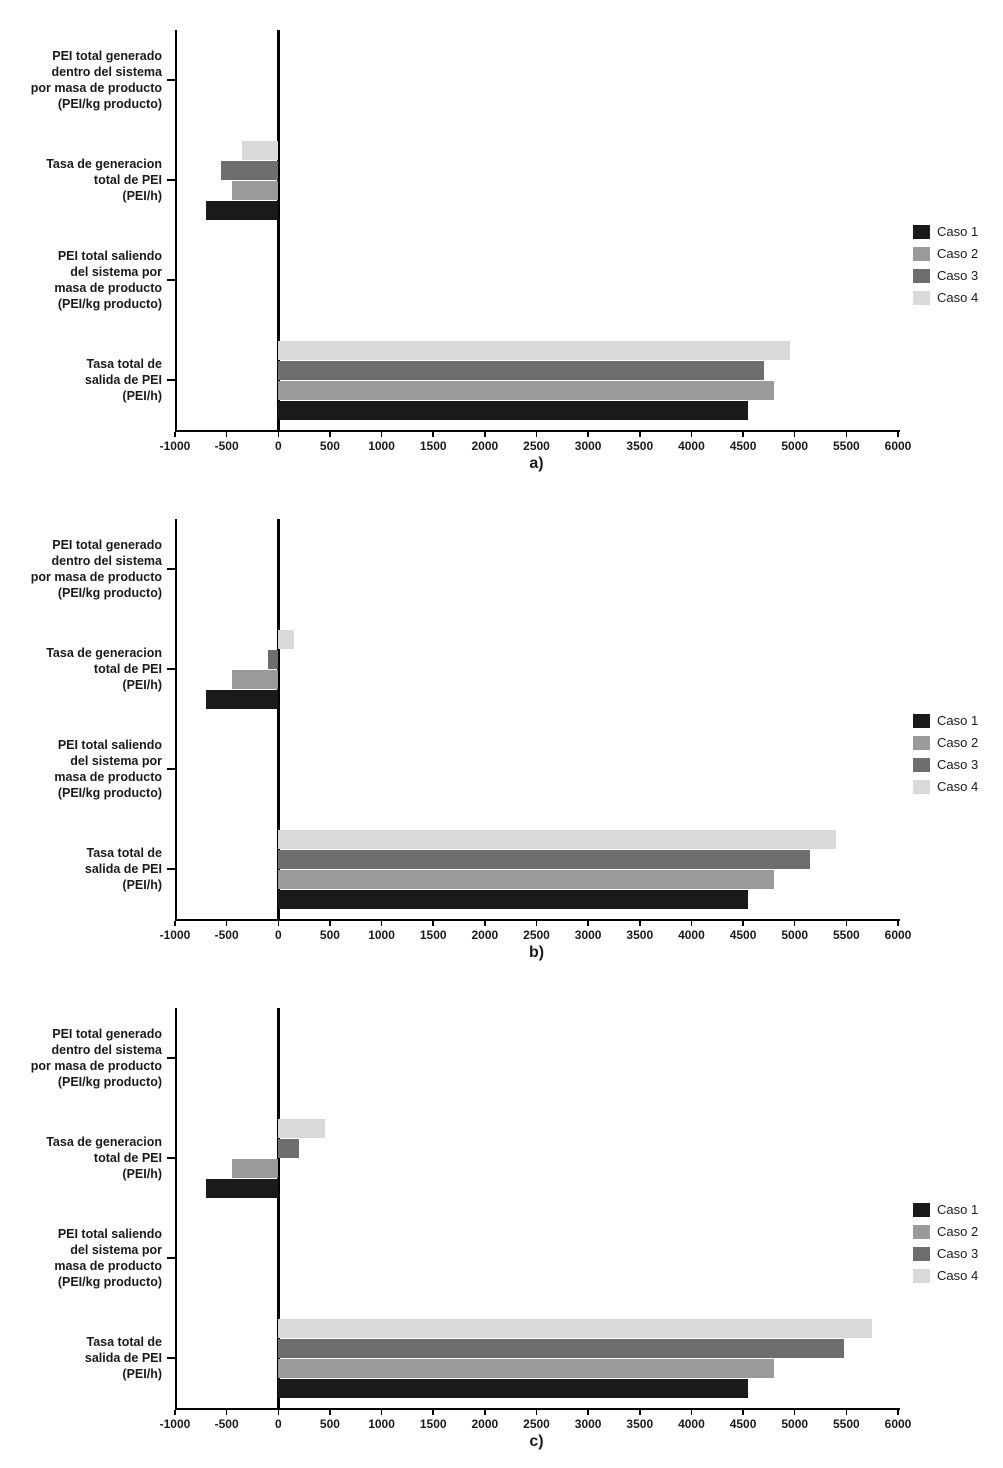 This screenshot has height=1468, width=1003. I want to click on zero-axis-line, so click(278, 719).